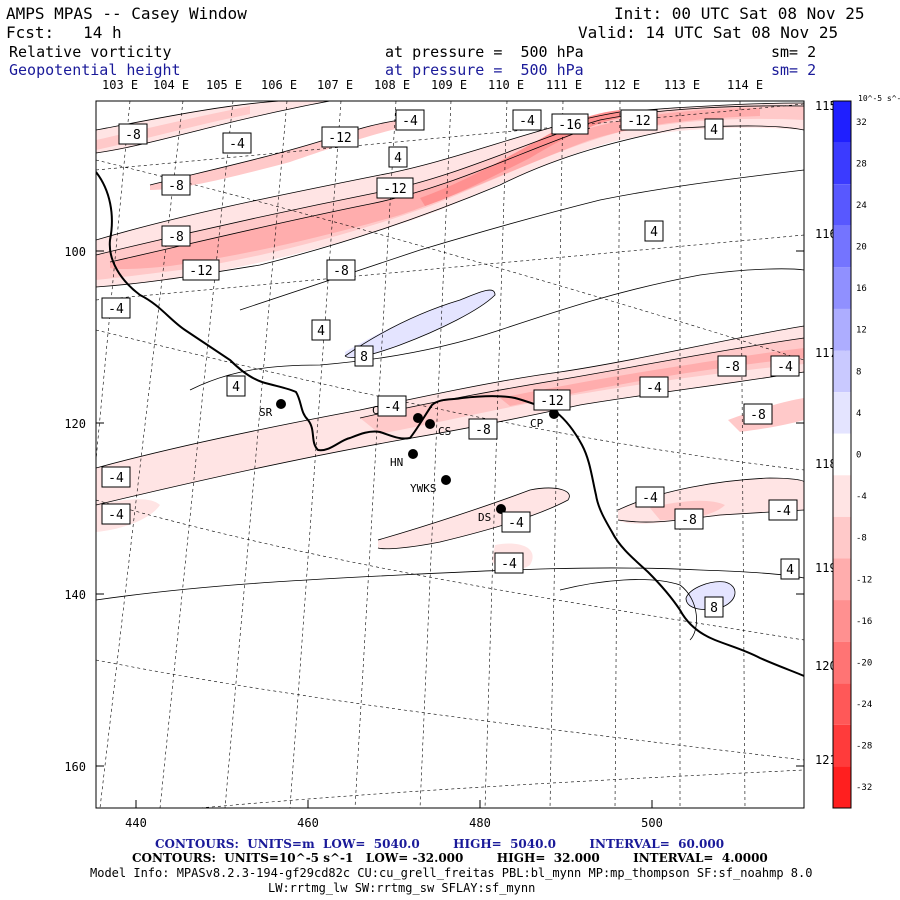  What do you see at coordinates (484, 70) in the screenshot?
I see `field2-level: at pressure = 500 hPa` at bounding box center [484, 70].